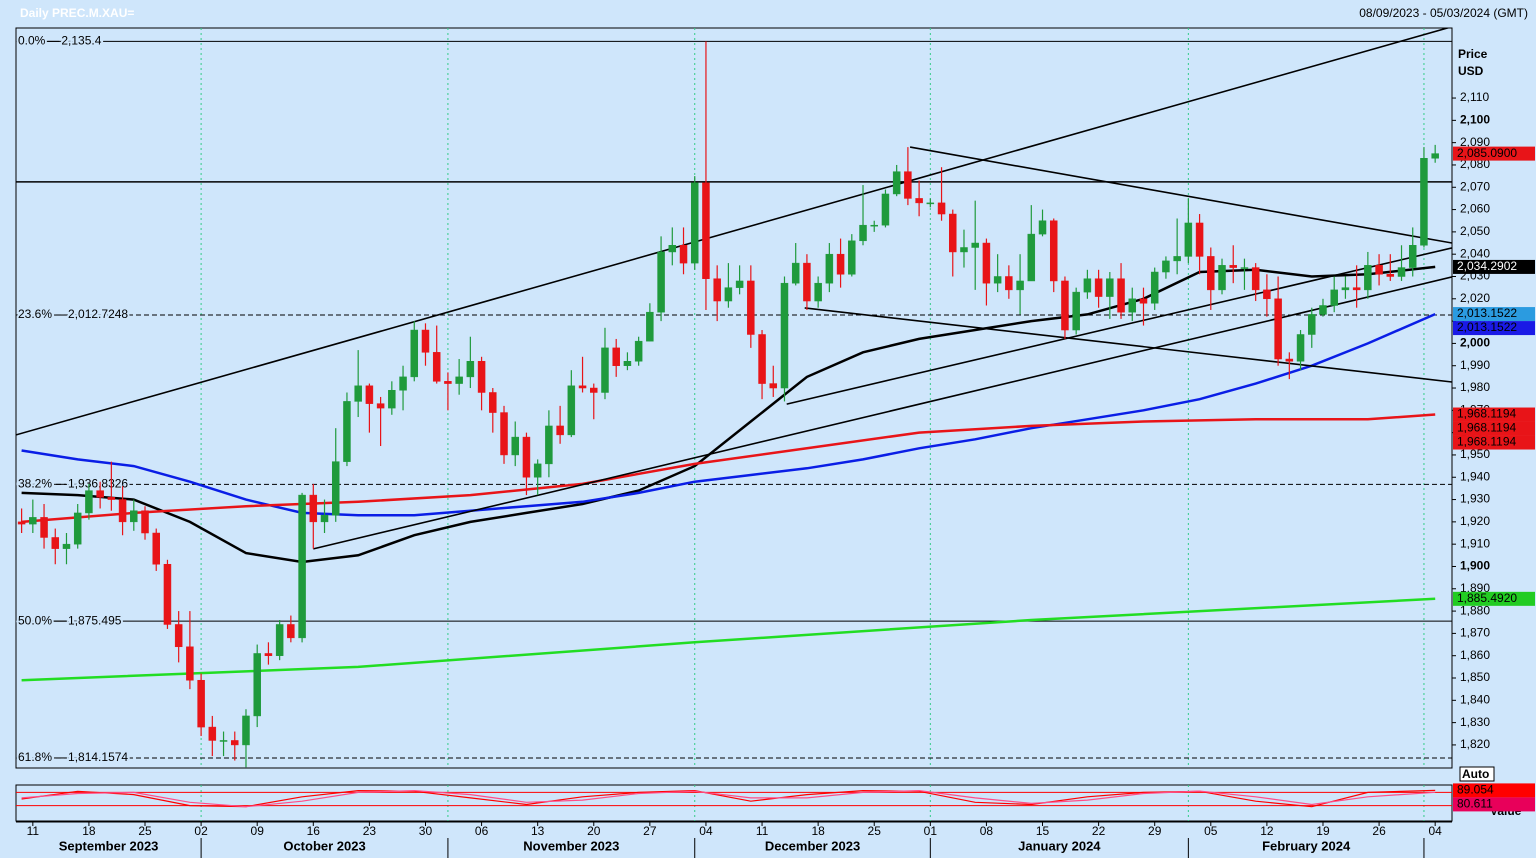 The height and width of the screenshot is (858, 1536). What do you see at coordinates (1043, 831) in the screenshot?
I see `x-tick-label: 15` at bounding box center [1043, 831].